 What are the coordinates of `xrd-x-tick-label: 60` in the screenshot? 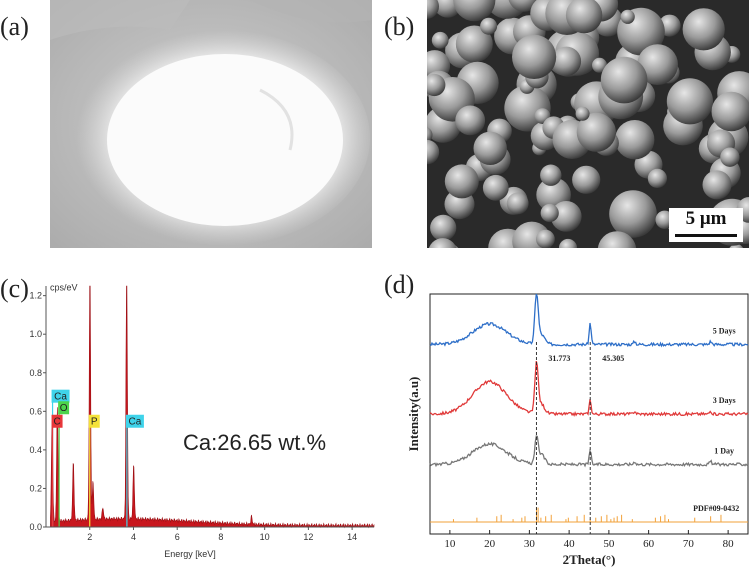 It's located at (649, 544).